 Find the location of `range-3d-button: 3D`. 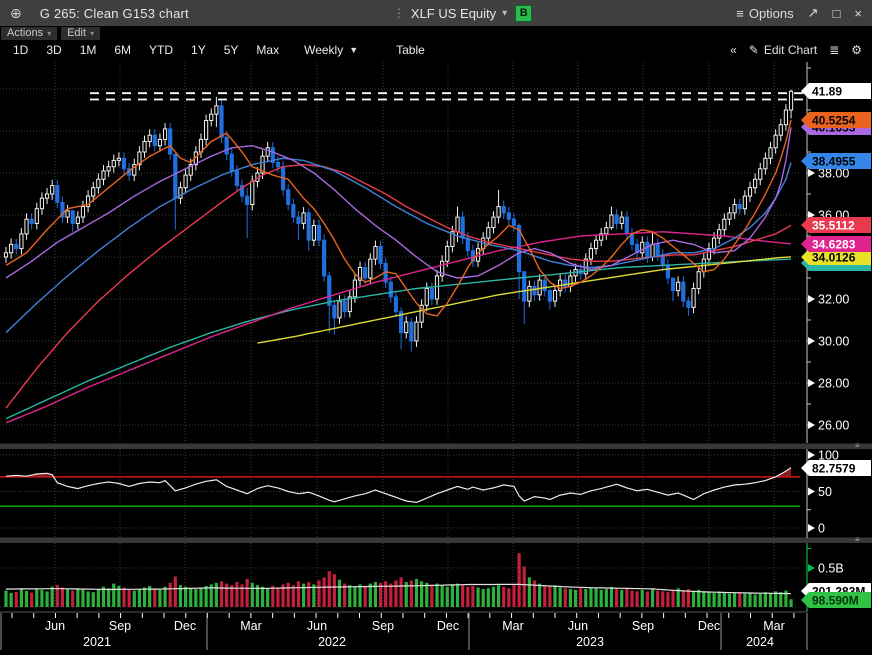

range-3d-button: 3D is located at coordinates (53, 50).